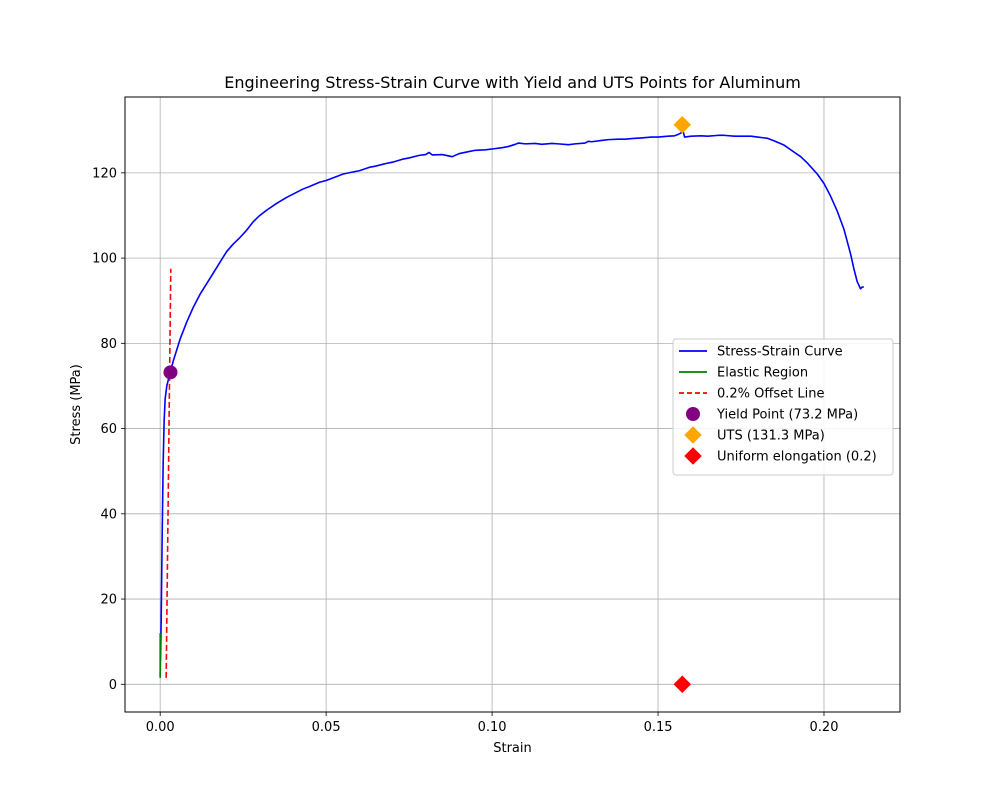  Describe the element at coordinates (658, 727) in the screenshot. I see `x-tick-label: 0.15` at that location.